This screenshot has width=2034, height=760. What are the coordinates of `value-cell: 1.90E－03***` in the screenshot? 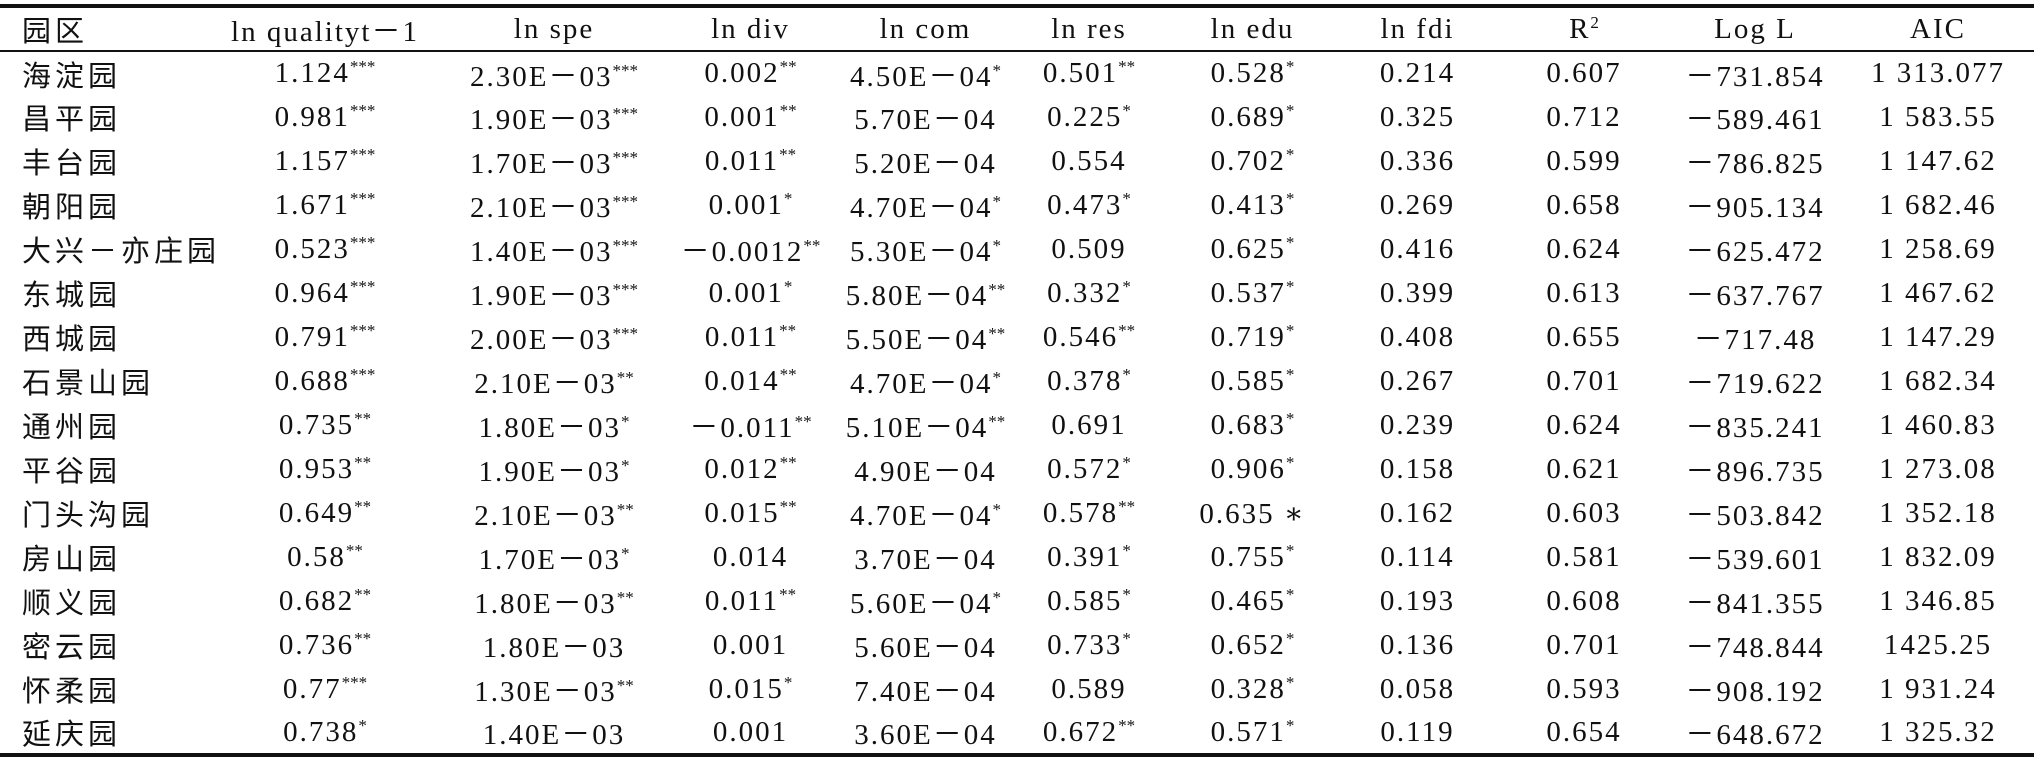 It's located at (554, 117).